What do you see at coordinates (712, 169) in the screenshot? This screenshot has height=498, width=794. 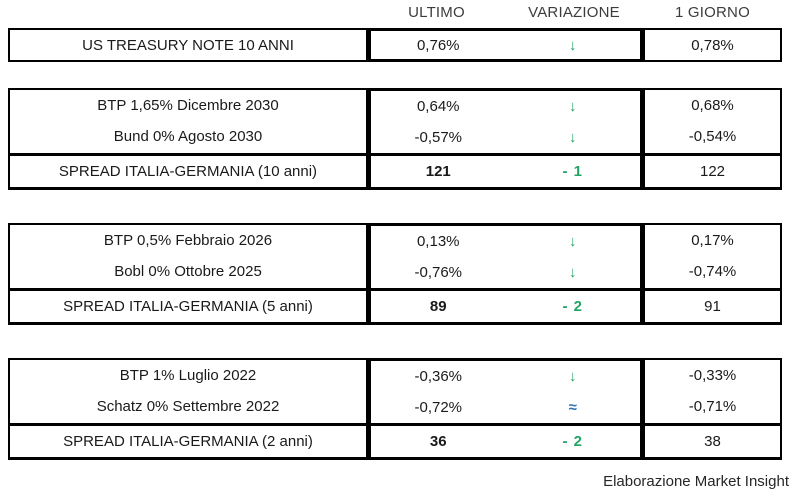 I see `spread-giorno-value: 122` at bounding box center [712, 169].